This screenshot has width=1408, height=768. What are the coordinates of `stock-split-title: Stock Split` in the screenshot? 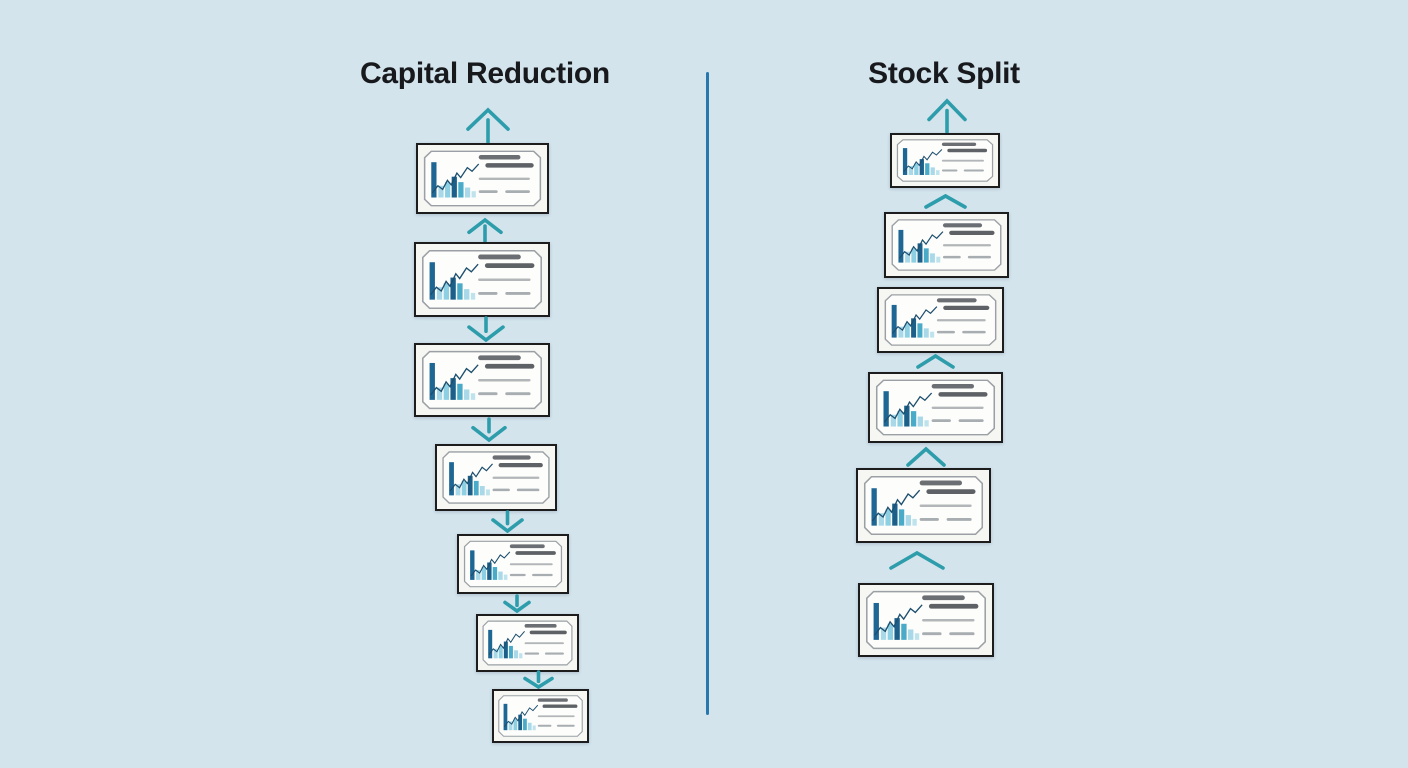 It's located at (944, 73).